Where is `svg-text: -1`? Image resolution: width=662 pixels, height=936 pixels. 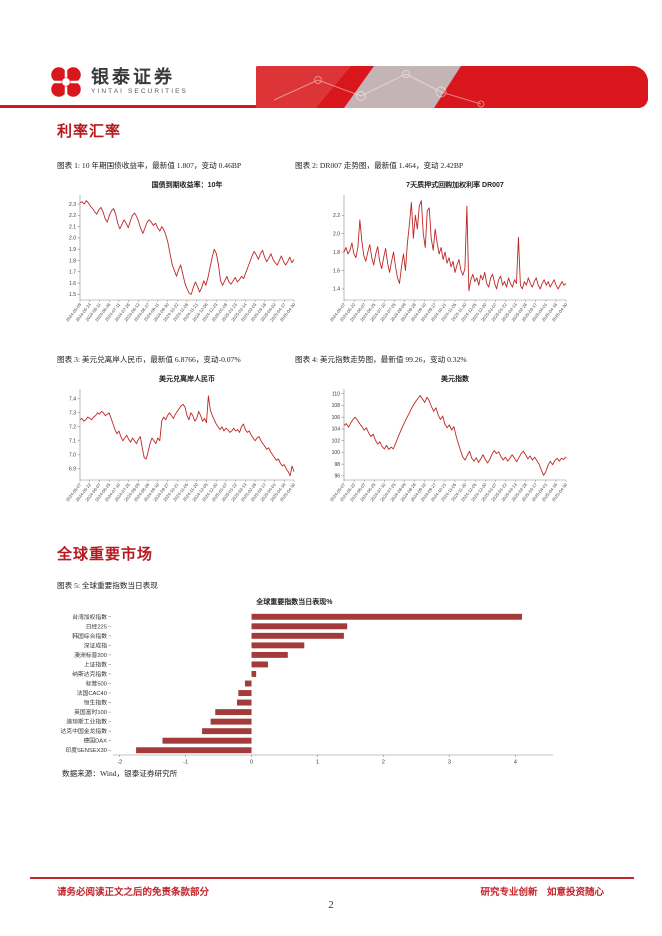 svg-text: -1 is located at coordinates (185, 763).